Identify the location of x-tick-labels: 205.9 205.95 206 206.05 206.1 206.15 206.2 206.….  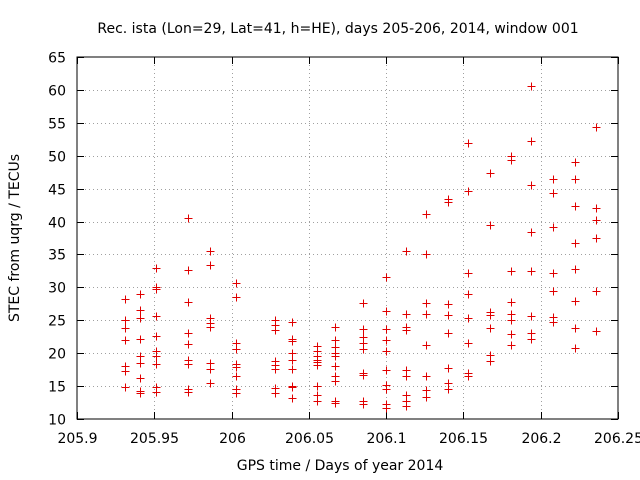
(348, 439).